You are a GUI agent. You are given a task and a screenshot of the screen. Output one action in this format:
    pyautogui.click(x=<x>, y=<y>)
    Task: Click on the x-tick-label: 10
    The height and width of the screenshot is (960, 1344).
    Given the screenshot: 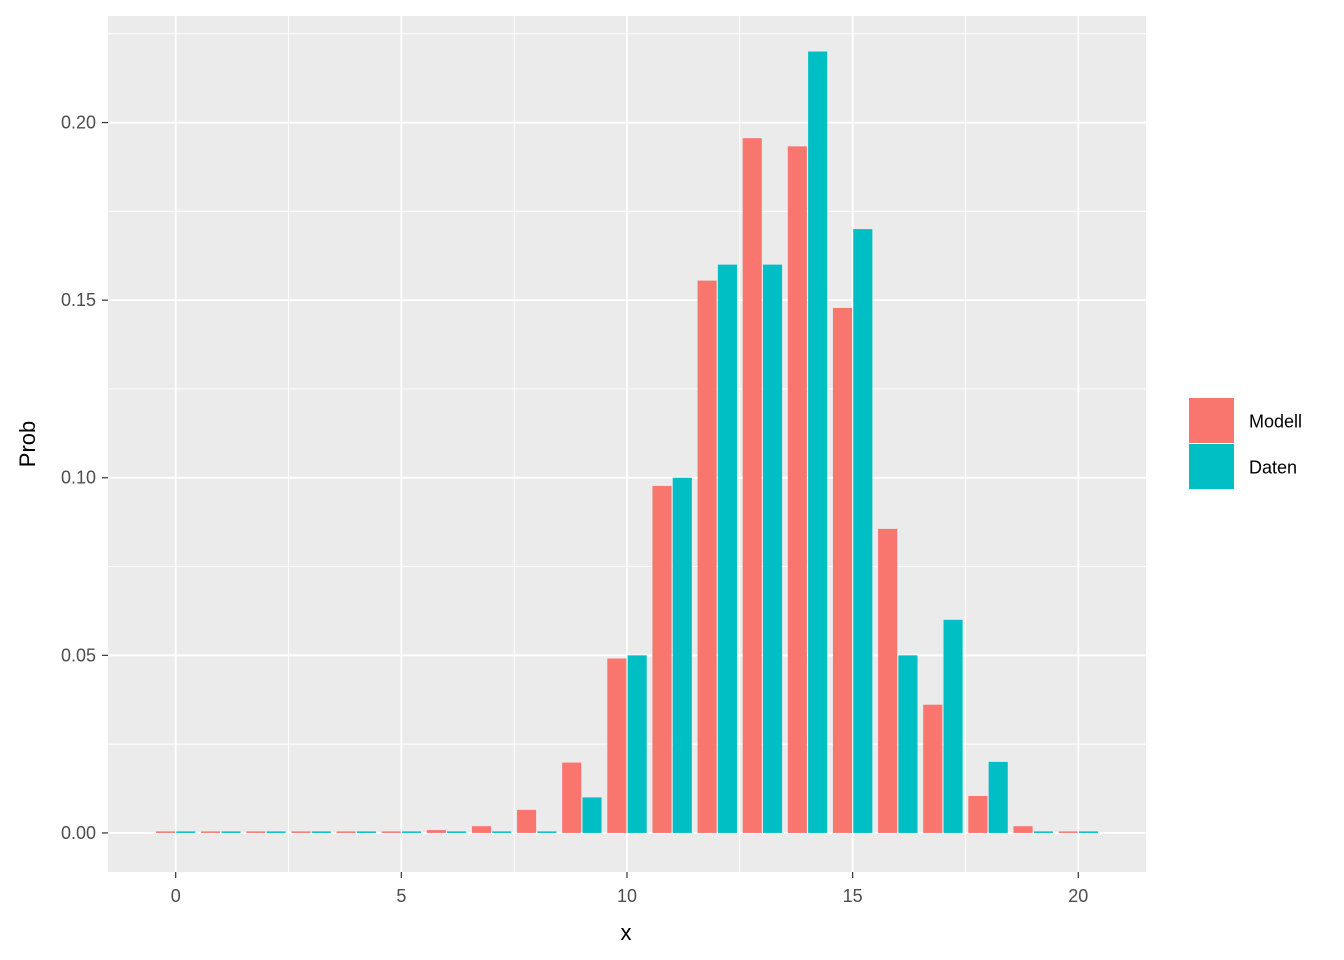 What is the action you would take?
    pyautogui.click(x=627, y=896)
    